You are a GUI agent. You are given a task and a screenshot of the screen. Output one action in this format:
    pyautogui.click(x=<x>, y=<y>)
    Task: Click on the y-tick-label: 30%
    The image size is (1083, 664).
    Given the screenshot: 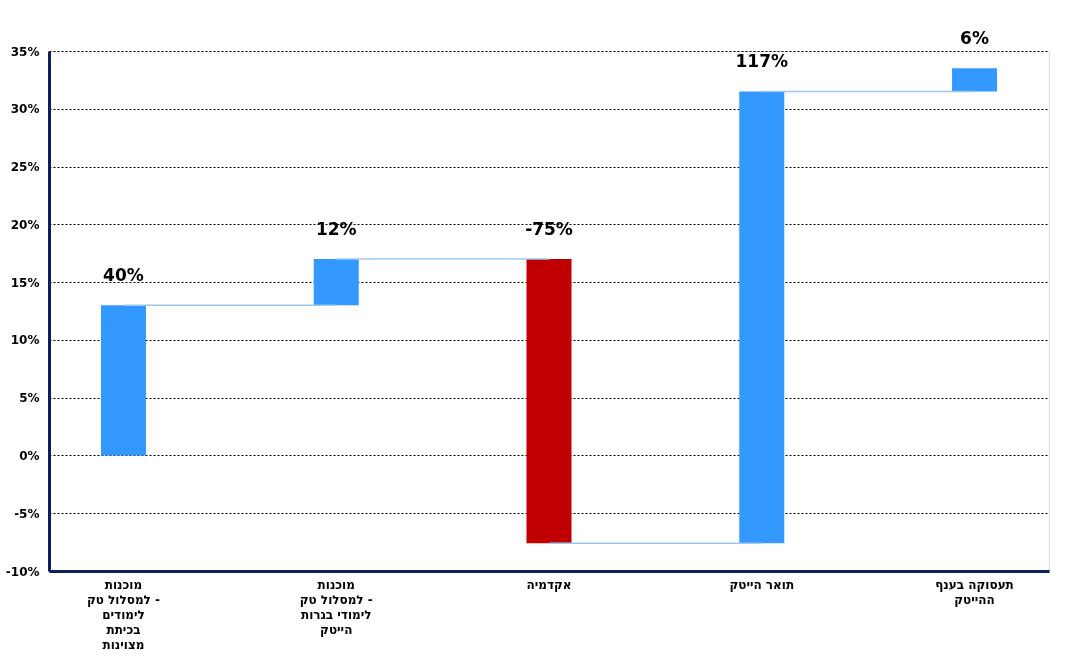 What is the action you would take?
    pyautogui.click(x=25, y=109)
    